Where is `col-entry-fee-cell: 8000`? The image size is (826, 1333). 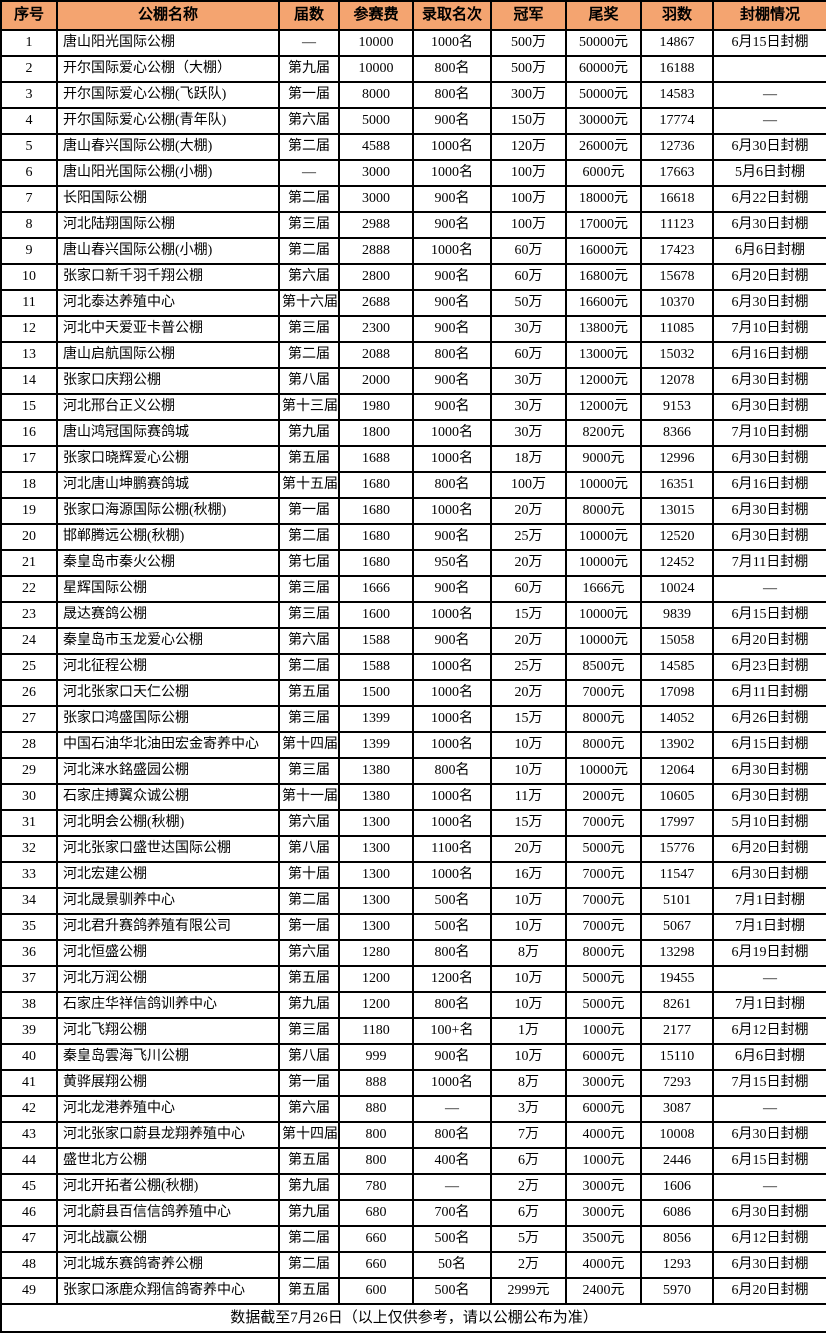
col-entry-fee-cell: 8000 is located at coordinates (376, 95).